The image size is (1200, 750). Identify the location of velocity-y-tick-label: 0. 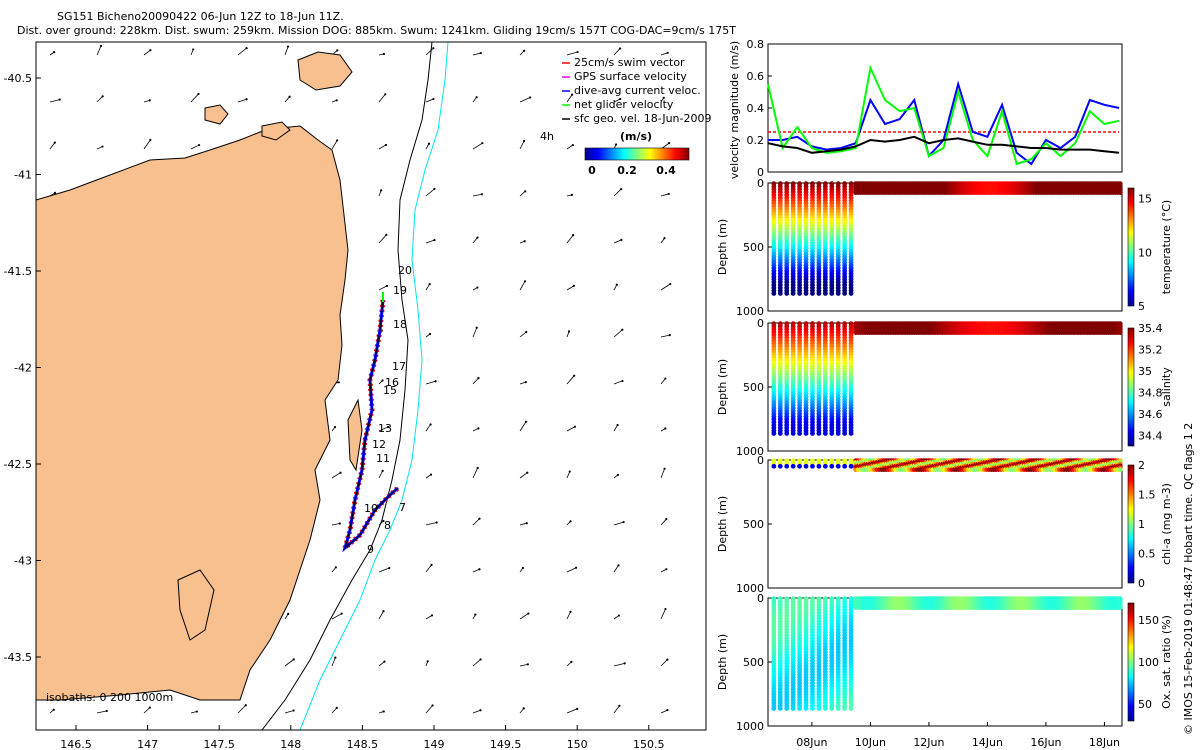
(760, 172).